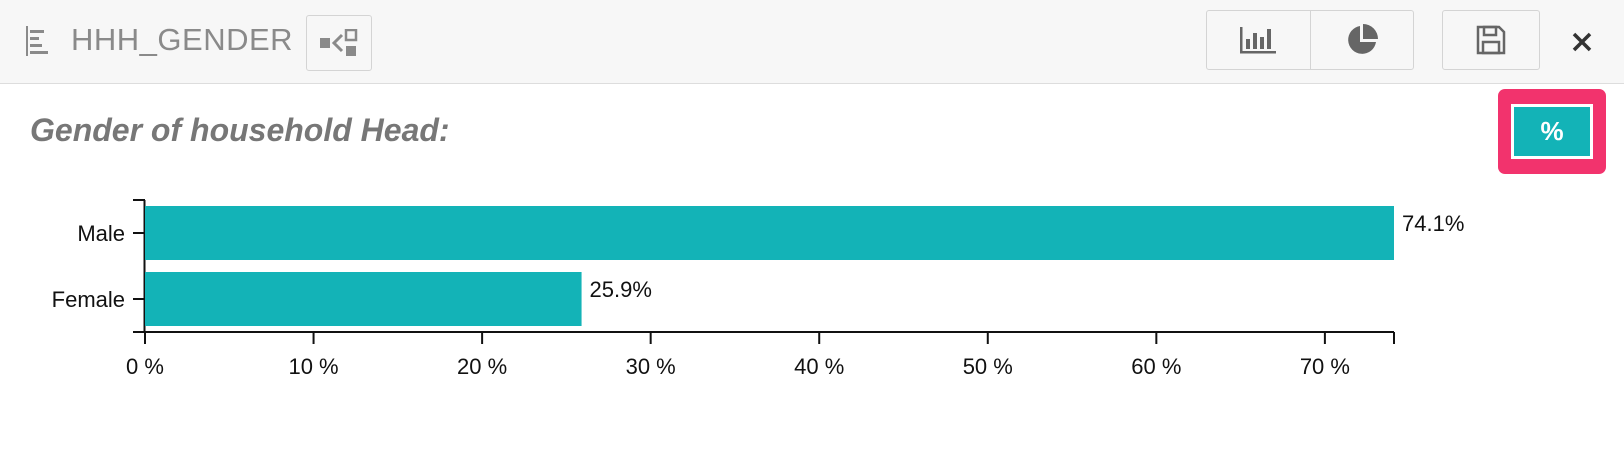  What do you see at coordinates (313, 366) in the screenshot?
I see `x-tick-label: 10 %` at bounding box center [313, 366].